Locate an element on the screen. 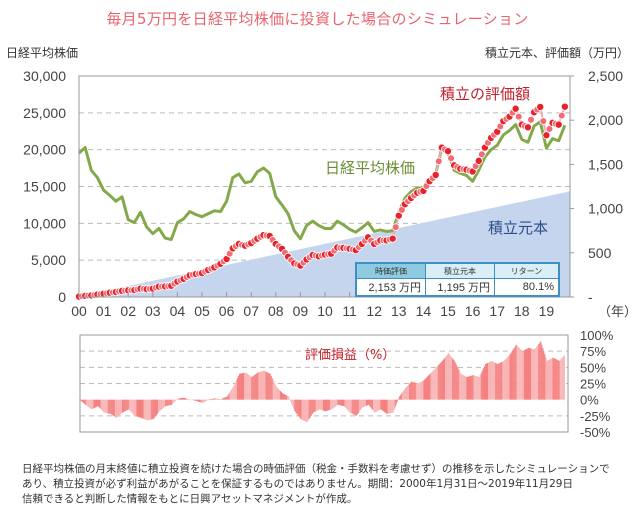  sub-y-axis-ticks: 100%75%50% 25%0%-25%-50% is located at coordinates (597, 384).